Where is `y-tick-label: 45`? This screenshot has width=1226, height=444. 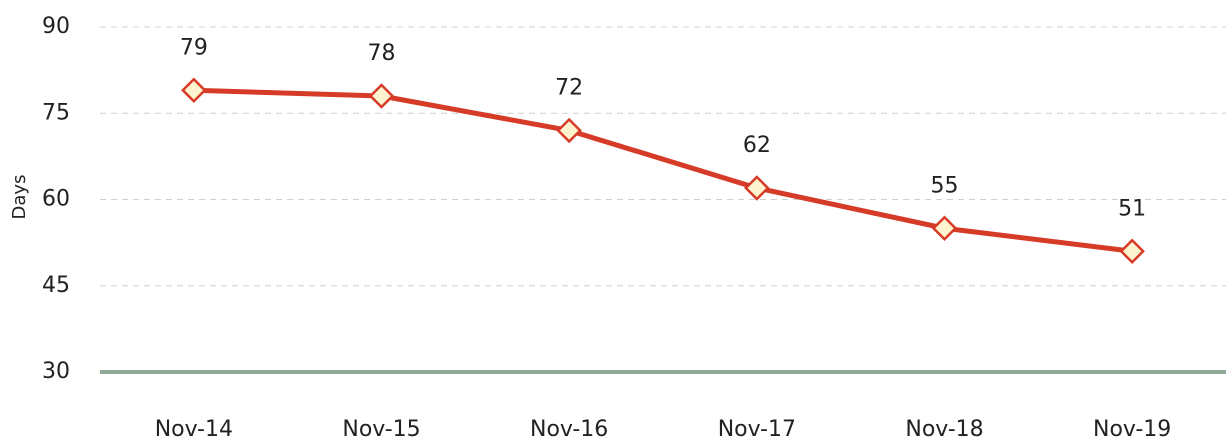
y-tick-label: 45 is located at coordinates (56, 285).